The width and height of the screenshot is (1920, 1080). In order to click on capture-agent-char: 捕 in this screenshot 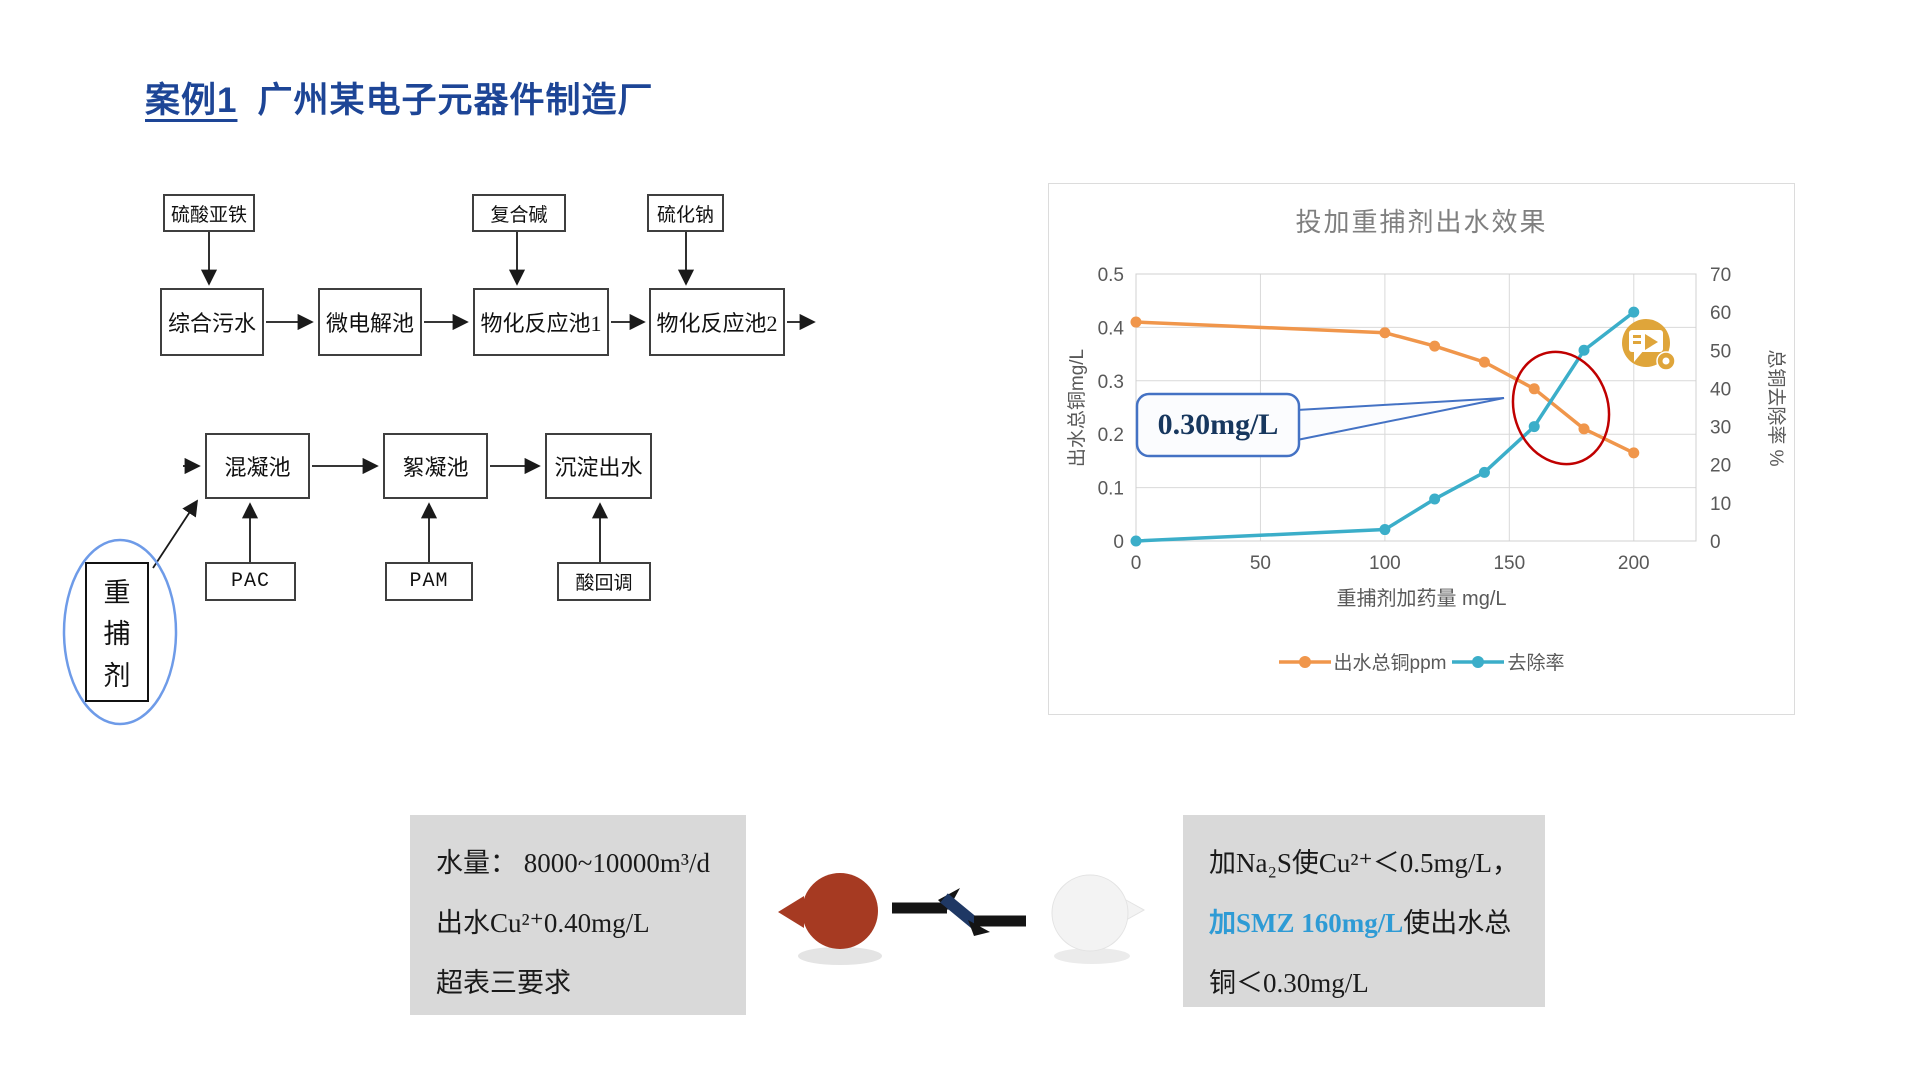, I will do `click(117, 634)`.